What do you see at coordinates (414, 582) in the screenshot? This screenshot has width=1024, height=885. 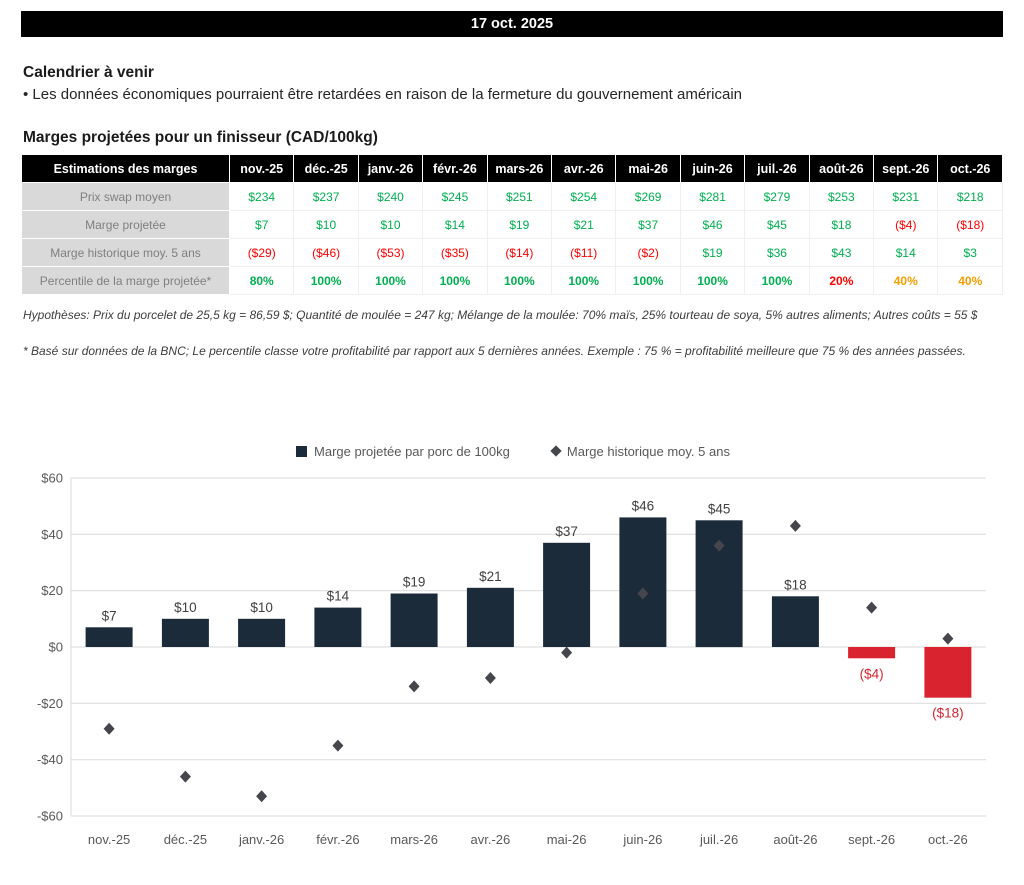 I see `bar-value-label: $19` at bounding box center [414, 582].